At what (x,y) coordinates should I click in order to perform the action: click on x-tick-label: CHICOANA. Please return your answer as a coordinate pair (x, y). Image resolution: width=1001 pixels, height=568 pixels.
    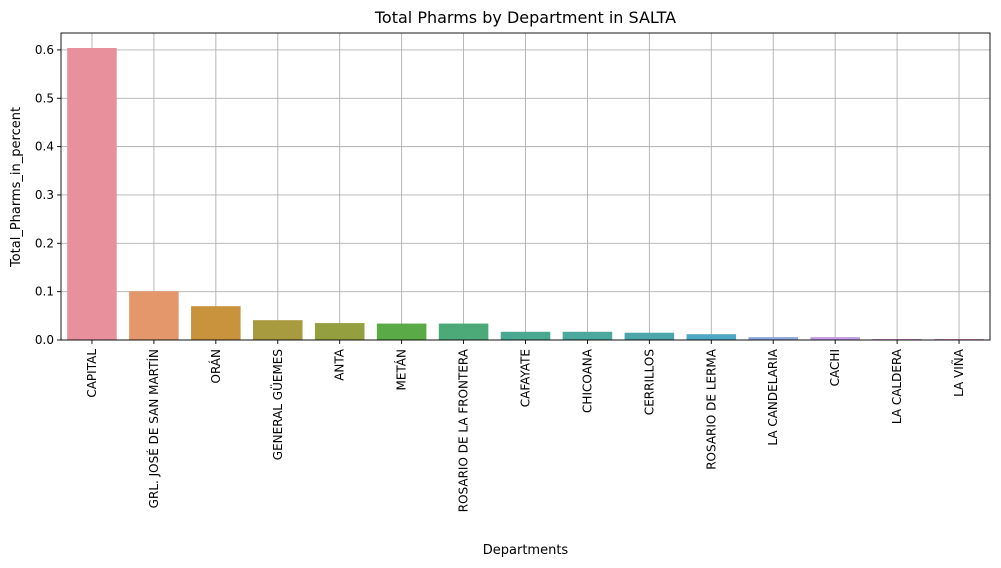
    Looking at the image, I should click on (587, 380).